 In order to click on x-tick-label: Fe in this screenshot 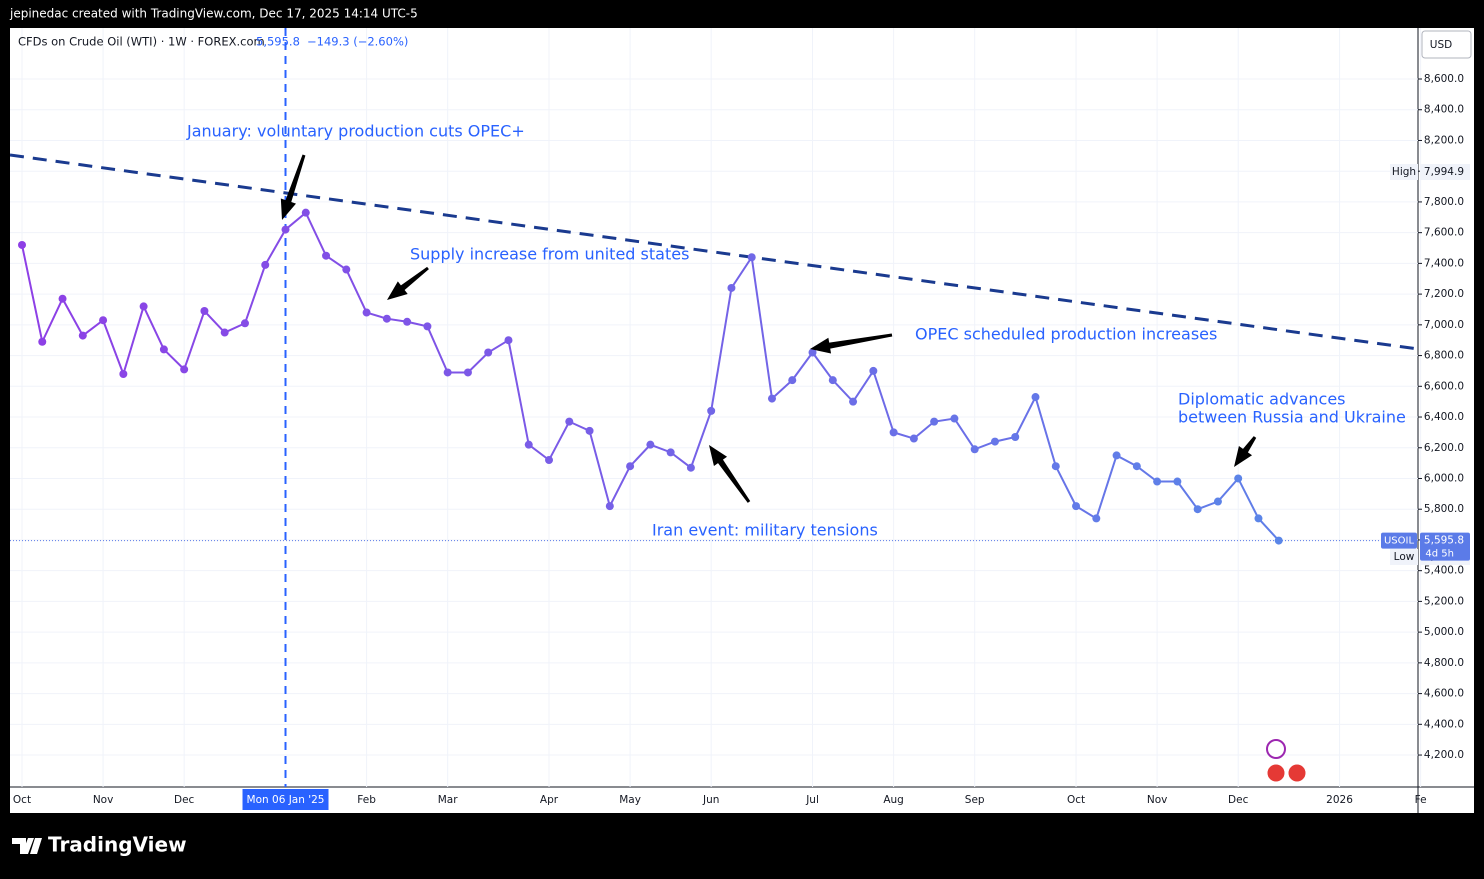, I will do `click(1421, 800)`.